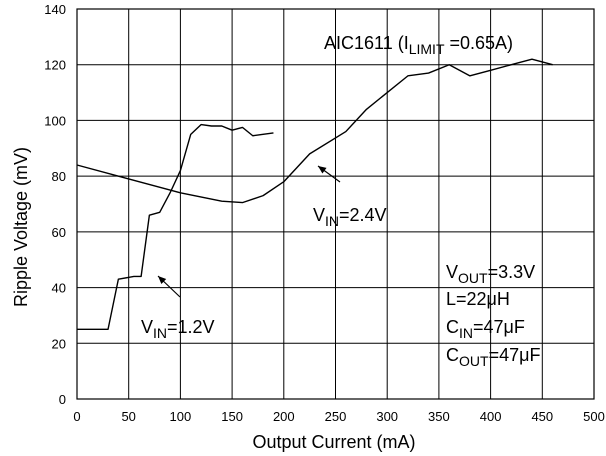 This screenshot has height=456, width=606. I want to click on x-tick-label: 200, so click(284, 416).